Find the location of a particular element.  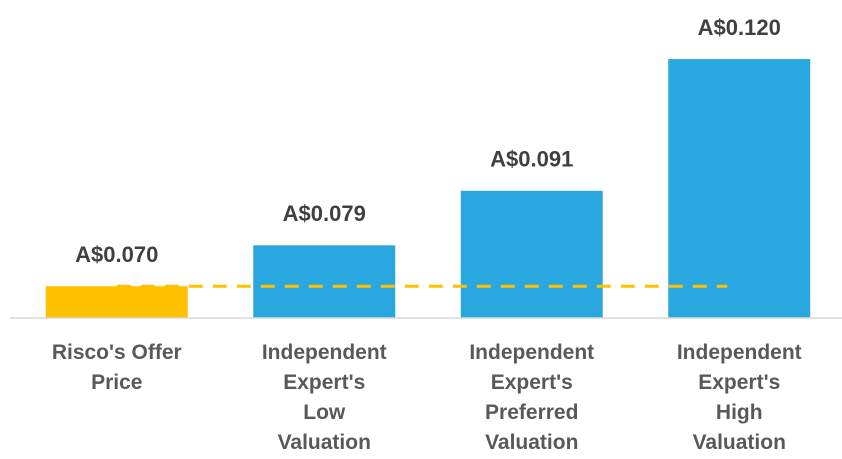

x-tick-label: Independent Expert's High Valuation is located at coordinates (739, 397).